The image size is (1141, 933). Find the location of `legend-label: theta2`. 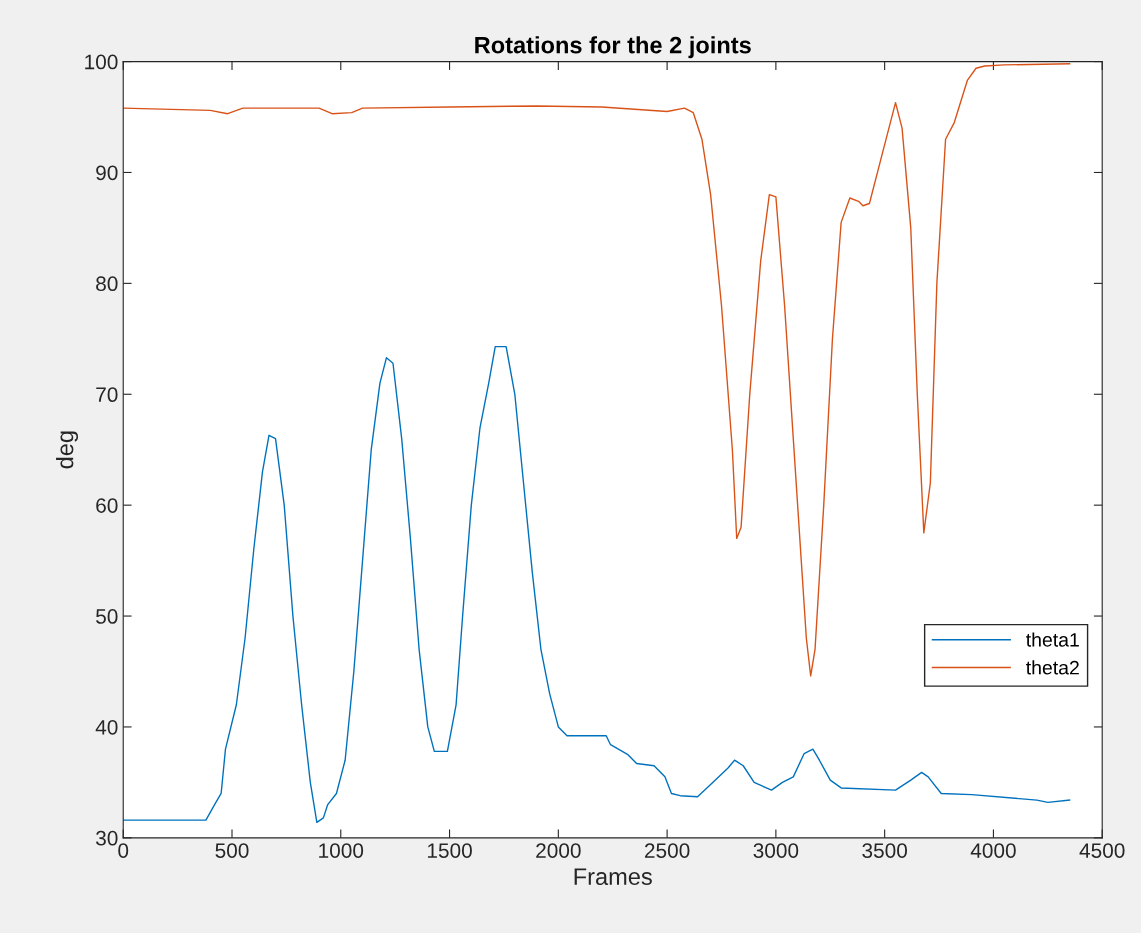

legend-label: theta2 is located at coordinates (1052, 667).